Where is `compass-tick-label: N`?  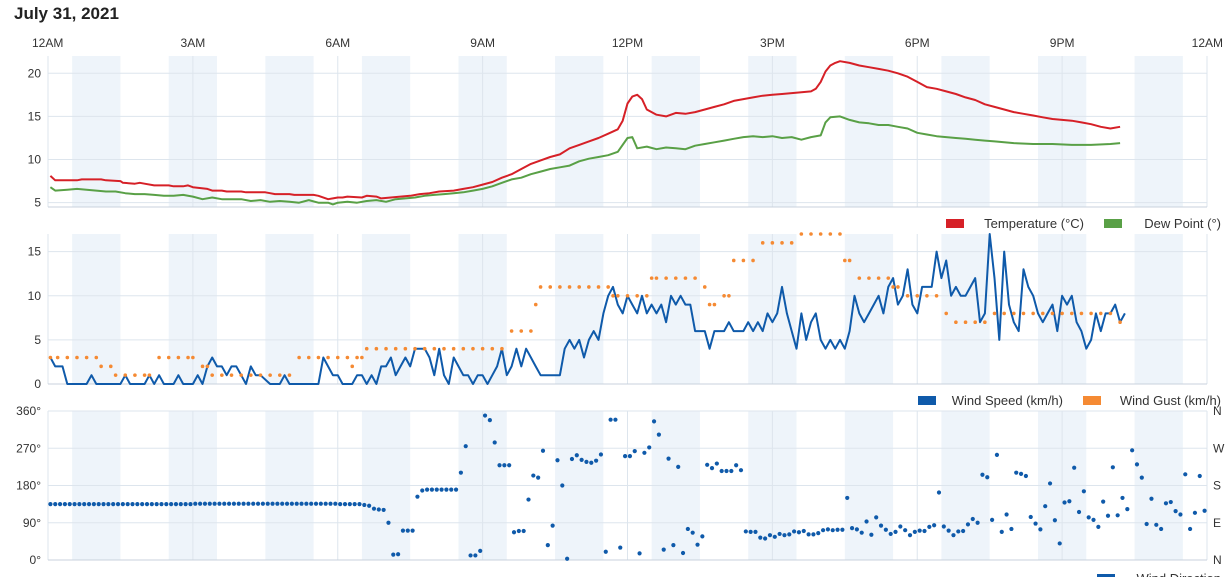 compass-tick-label: N is located at coordinates (1217, 560).